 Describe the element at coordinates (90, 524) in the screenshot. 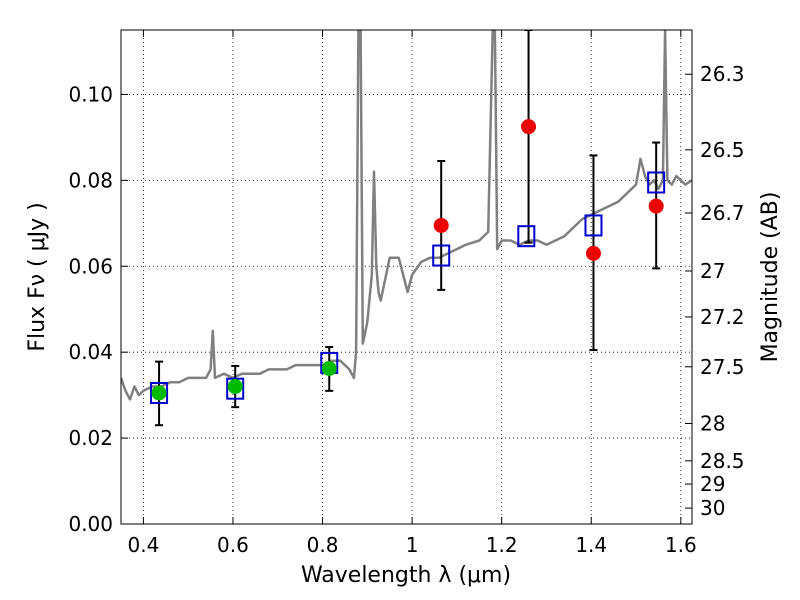

I see `y-tick-label: 0.00` at that location.